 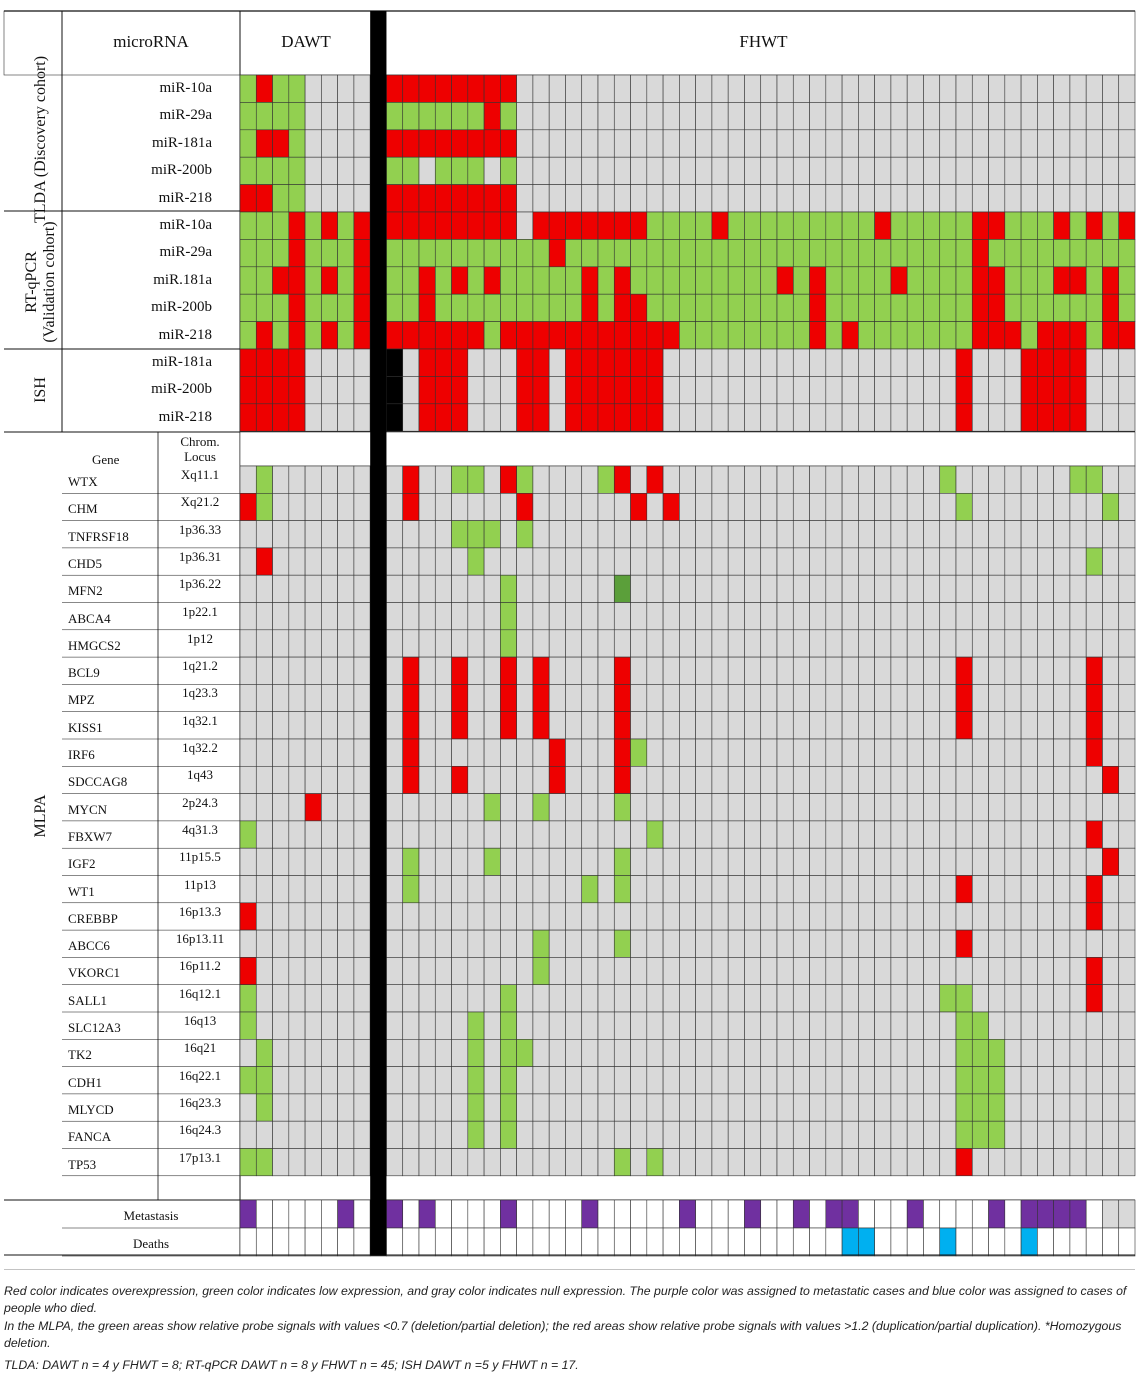 I want to click on mlpa-gene-label: MYCN, so click(x=88, y=809).